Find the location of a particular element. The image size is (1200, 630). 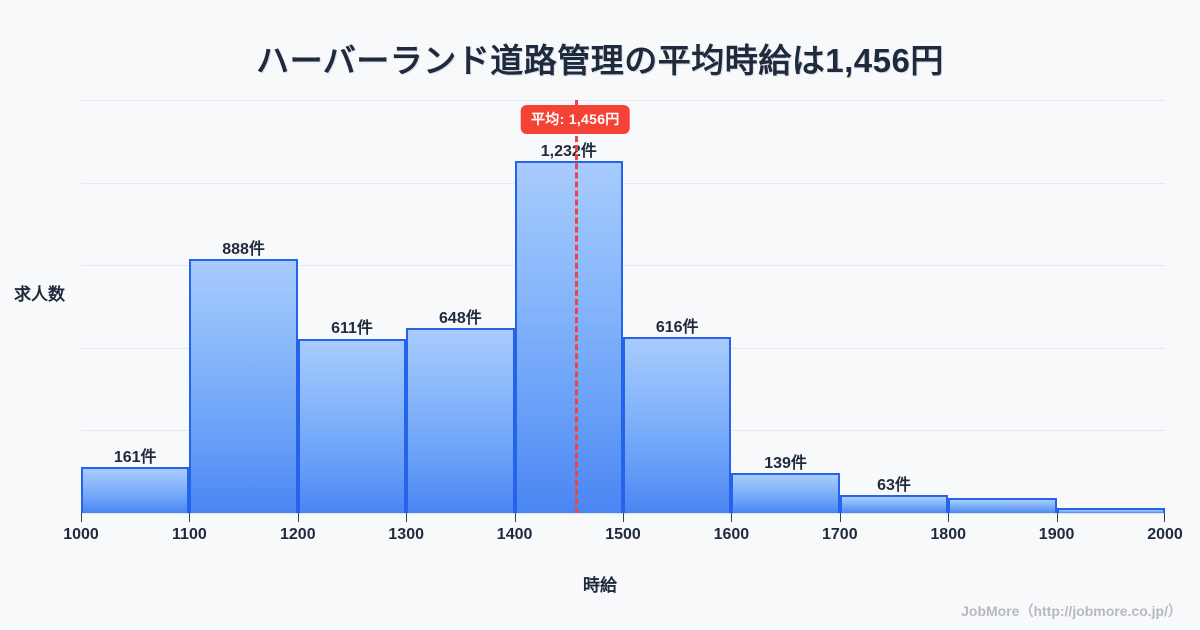

x-axis-tick-label: 1100 is located at coordinates (189, 534).